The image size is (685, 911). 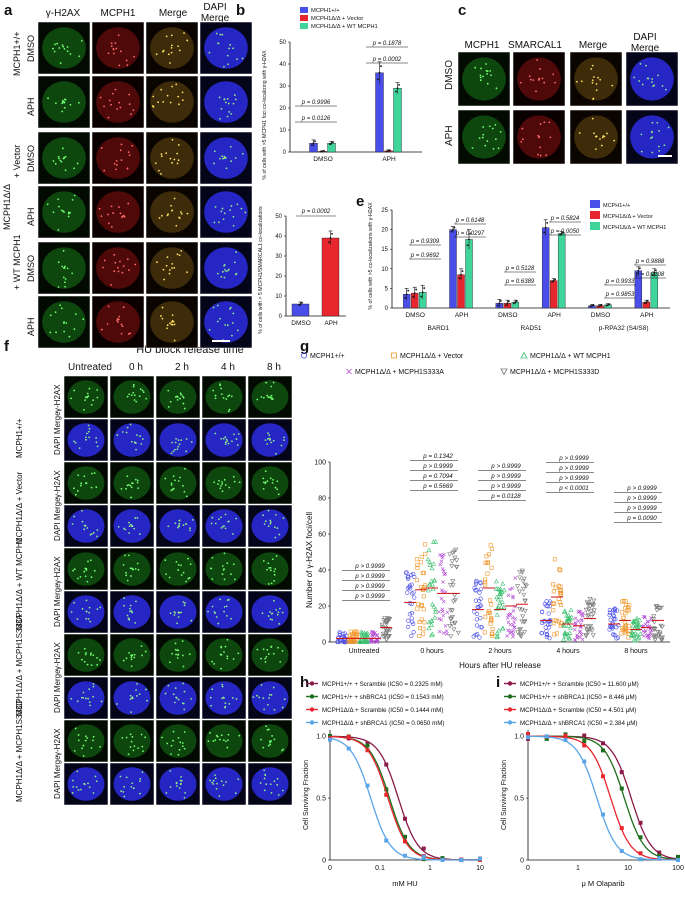 I want to click on panel-label-c: c, so click(x=462, y=10).